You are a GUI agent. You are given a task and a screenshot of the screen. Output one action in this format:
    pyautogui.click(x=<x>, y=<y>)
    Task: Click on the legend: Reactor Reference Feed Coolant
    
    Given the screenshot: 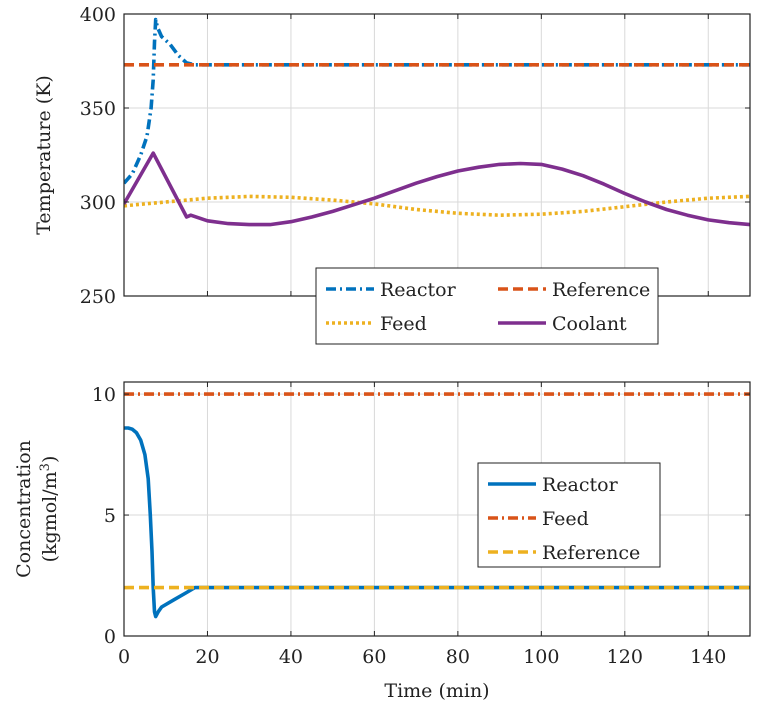 What is the action you would take?
    pyautogui.click(x=487, y=306)
    